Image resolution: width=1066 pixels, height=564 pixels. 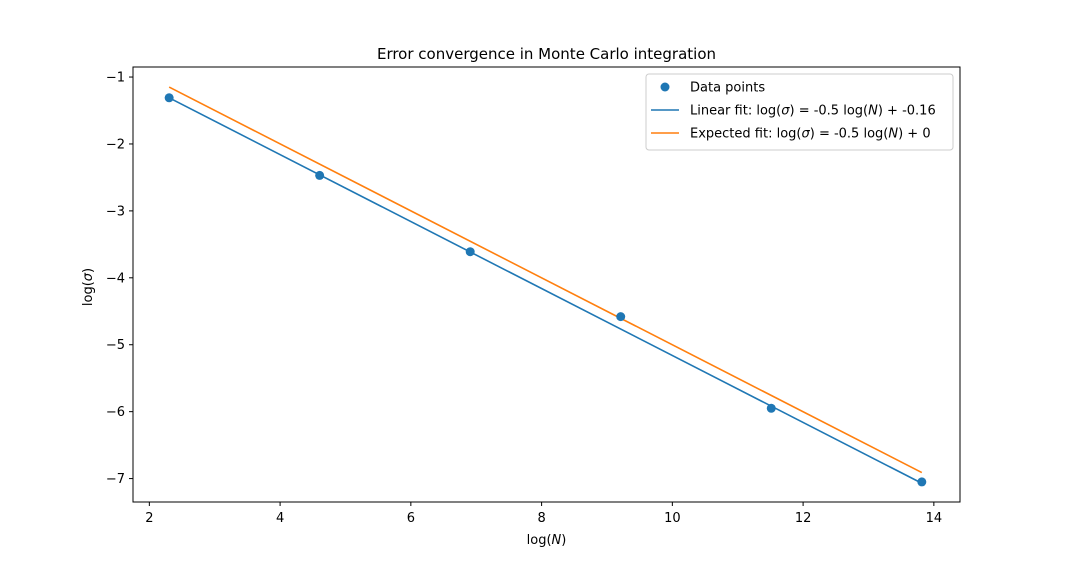 I want to click on x-tick-label: 10, so click(x=672, y=518).